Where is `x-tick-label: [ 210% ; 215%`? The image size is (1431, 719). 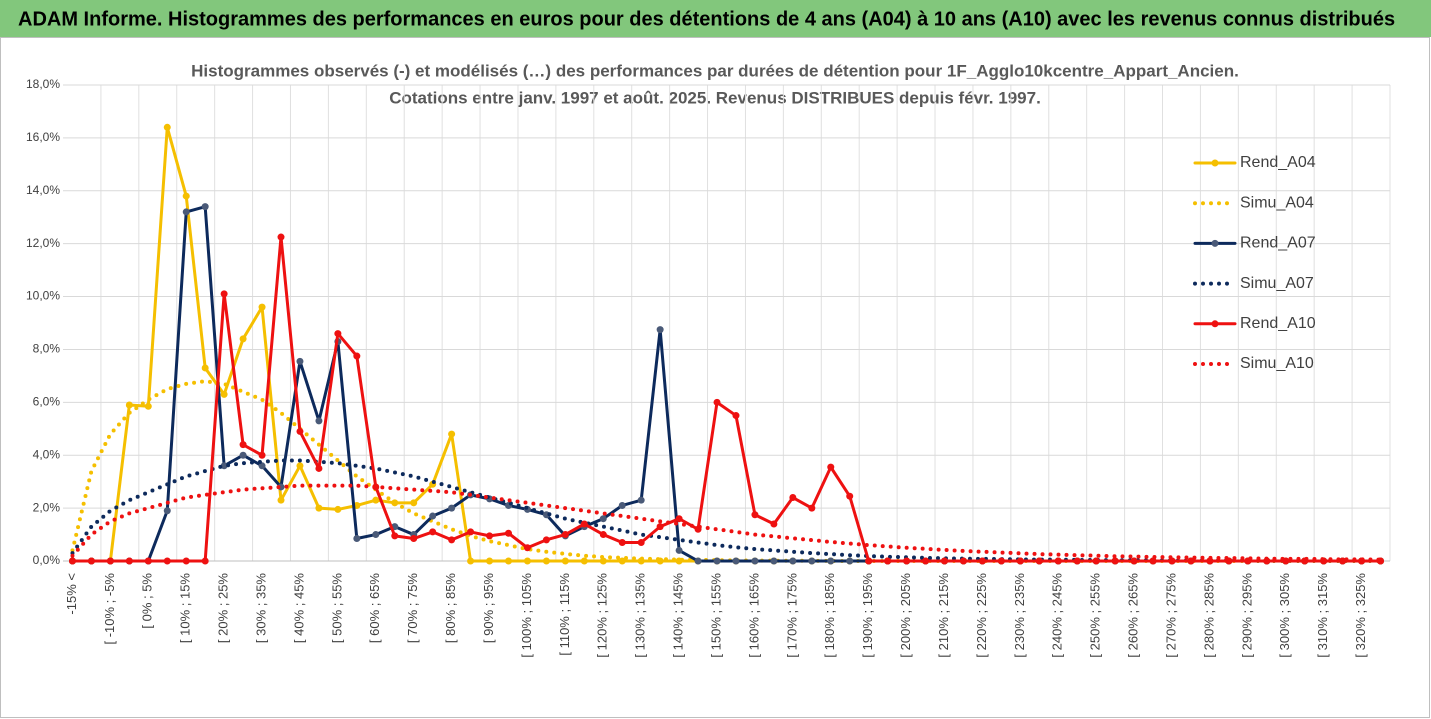 x-tick-label: [ 210% ; 215% is located at coordinates (943, 615).